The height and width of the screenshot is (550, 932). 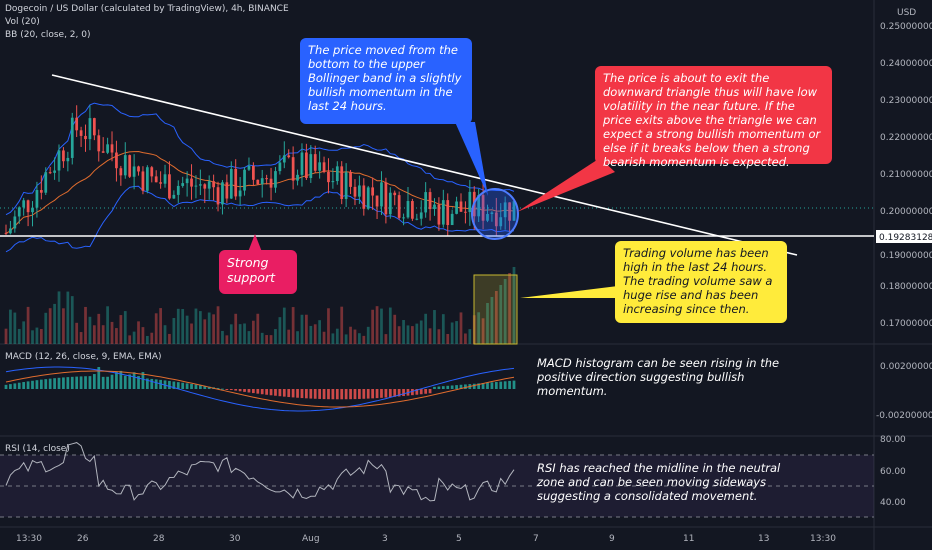 What do you see at coordinates (906, 101) in the screenshot?
I see `price-tick: 0.23000000` at bounding box center [906, 101].